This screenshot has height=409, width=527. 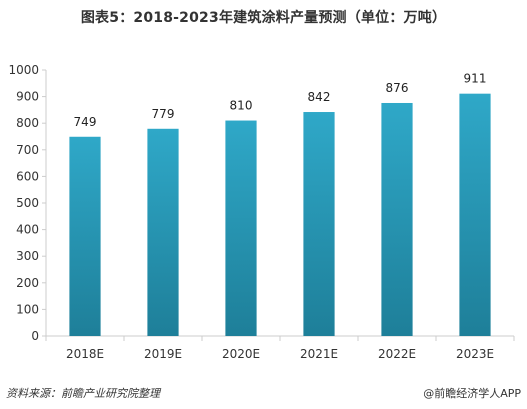 What do you see at coordinates (83, 393) in the screenshot?
I see `source-note: 资料来源：前瞻产业研究院整理` at bounding box center [83, 393].